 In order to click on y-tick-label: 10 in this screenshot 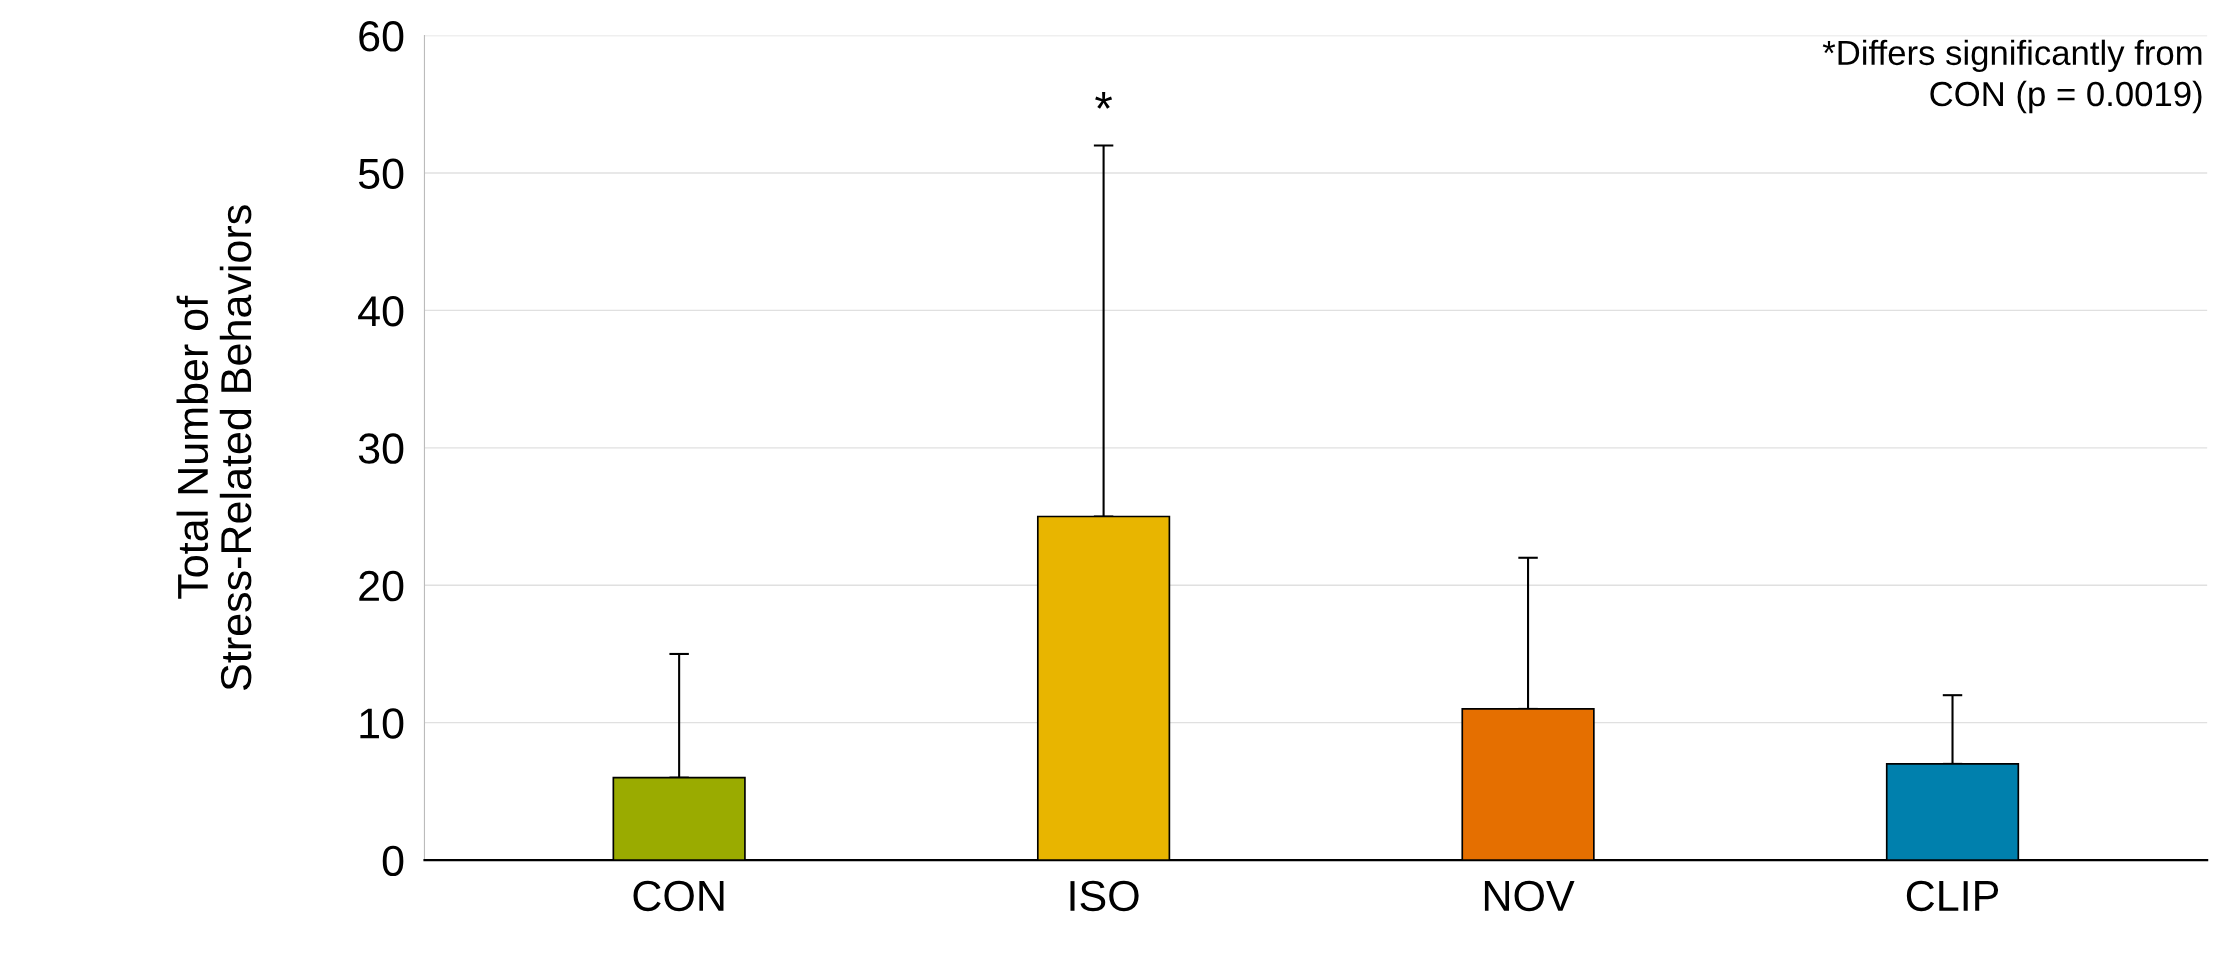, I will do `click(382, 723)`.